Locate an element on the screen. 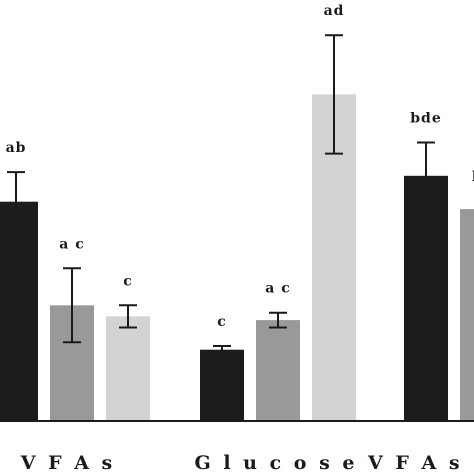 The height and width of the screenshot is (474, 474). sig-label-series2-cat0: c is located at coordinates (128, 281).